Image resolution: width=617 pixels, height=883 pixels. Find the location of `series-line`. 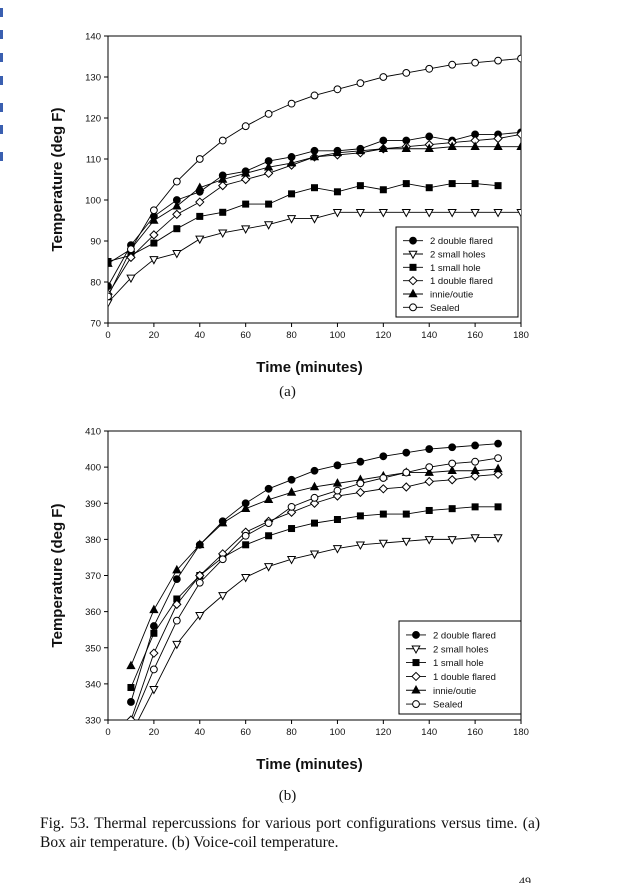

series-line is located at coordinates (303, 222).